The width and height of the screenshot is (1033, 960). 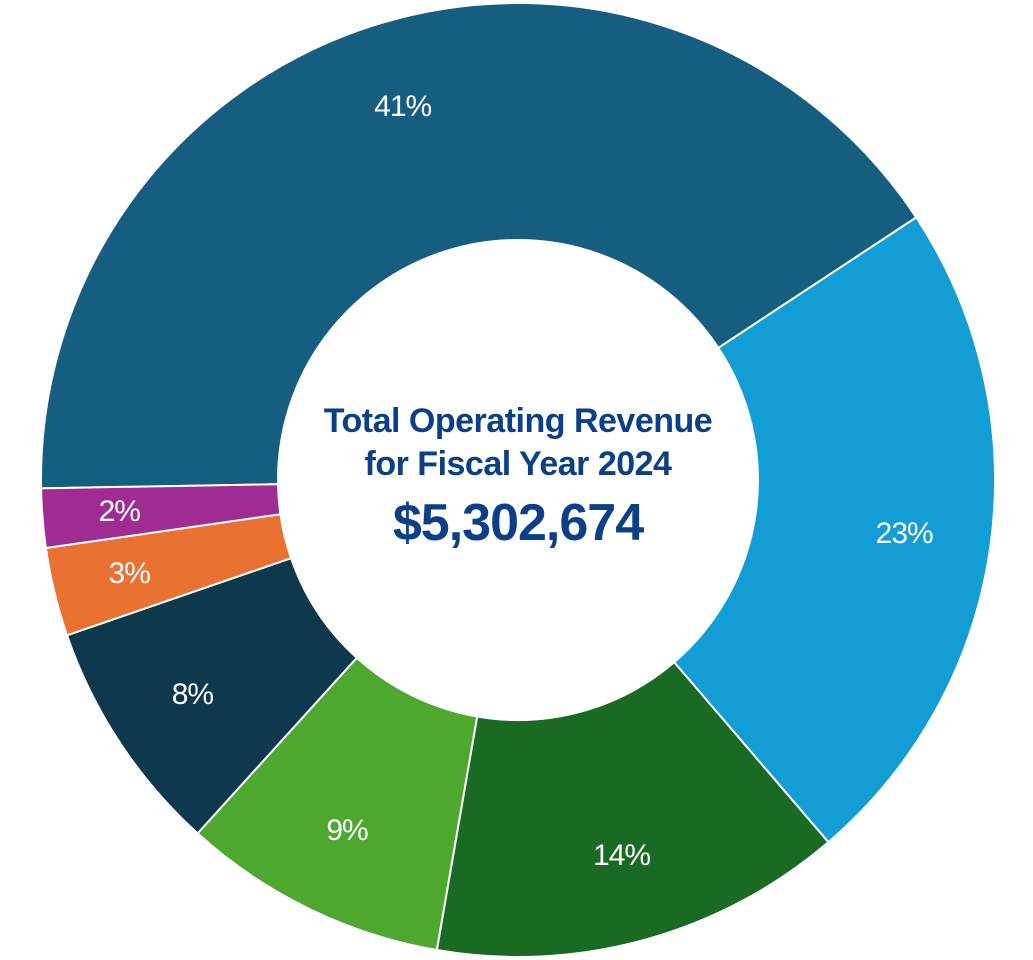 I want to click on slice-percent-label: 41%, so click(x=403, y=107).